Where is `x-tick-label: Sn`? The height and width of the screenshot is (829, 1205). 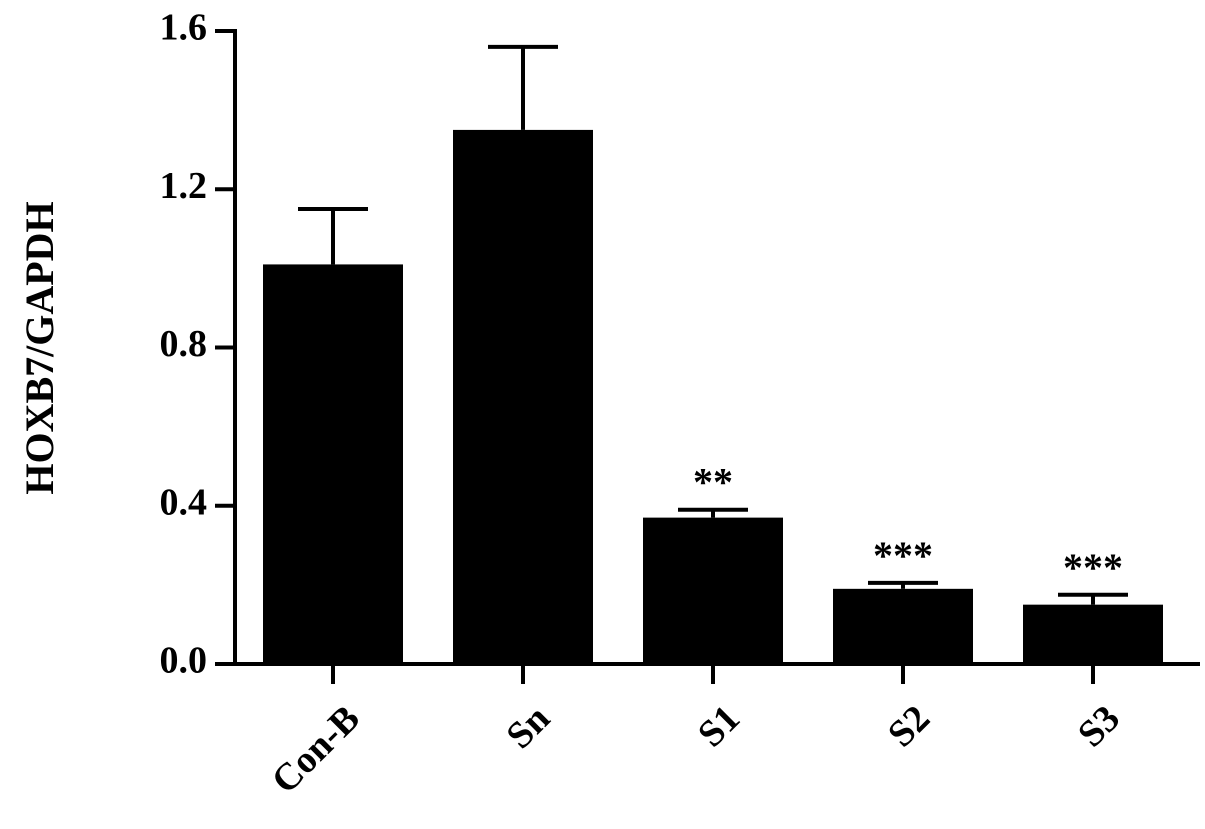 x-tick-label: Sn is located at coordinates (528, 727).